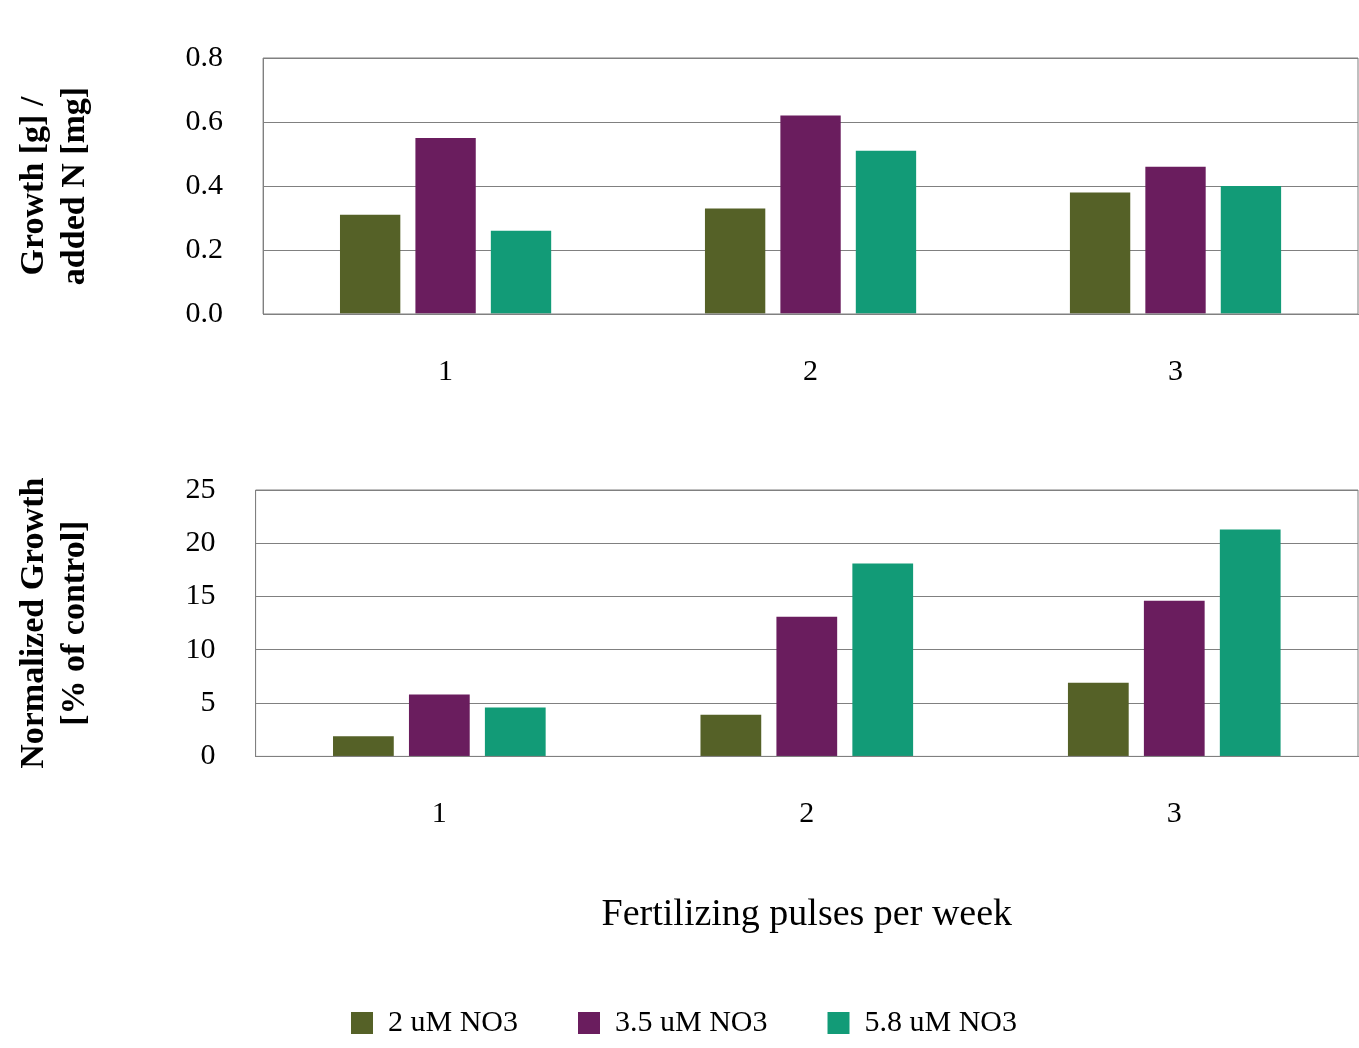 This screenshot has width=1359, height=1048. What do you see at coordinates (204, 55) in the screenshot?
I see `y-tick-label: 0.8` at bounding box center [204, 55].